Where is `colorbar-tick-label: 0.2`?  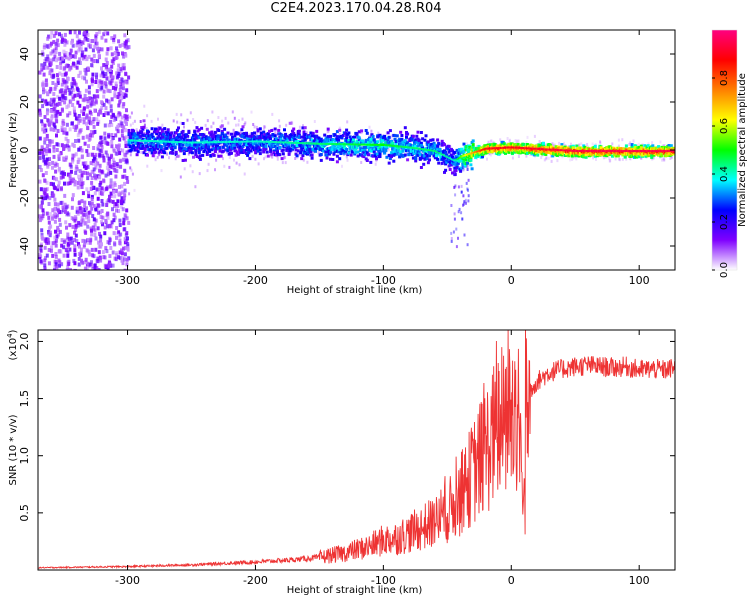
colorbar-tick-label: 0.2 is located at coordinates (724, 222).